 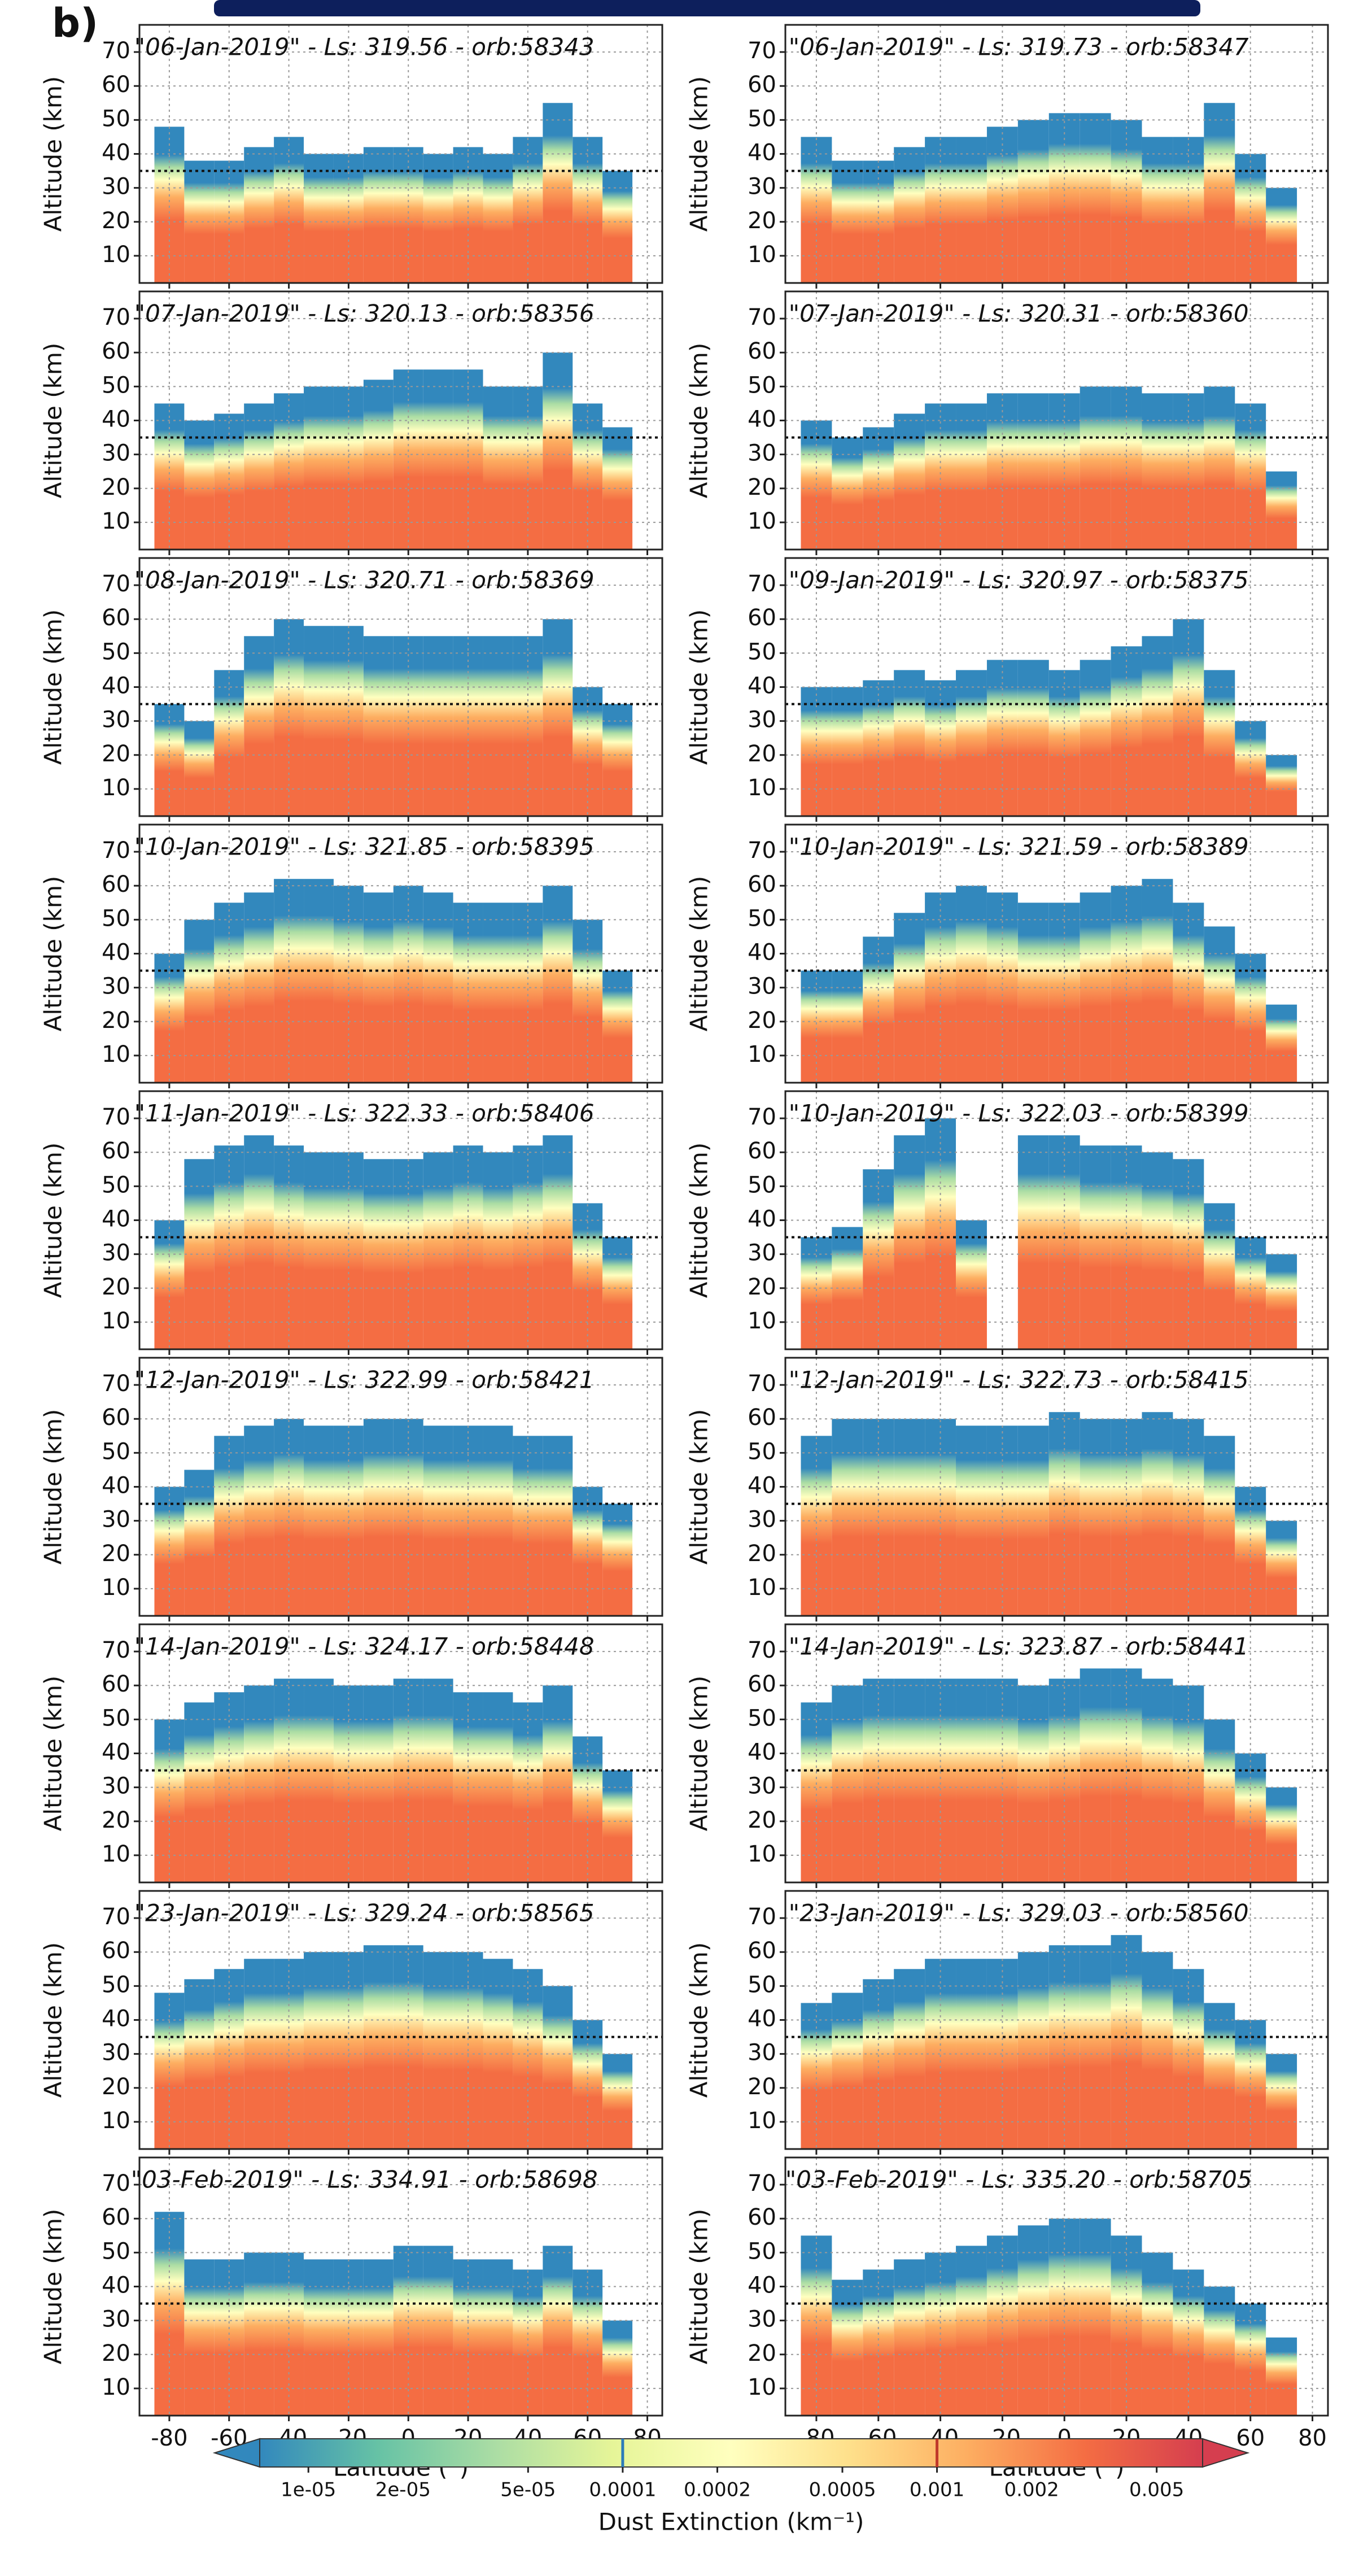 I want to click on x-tick-label: 80, so click(x=1313, y=2438).